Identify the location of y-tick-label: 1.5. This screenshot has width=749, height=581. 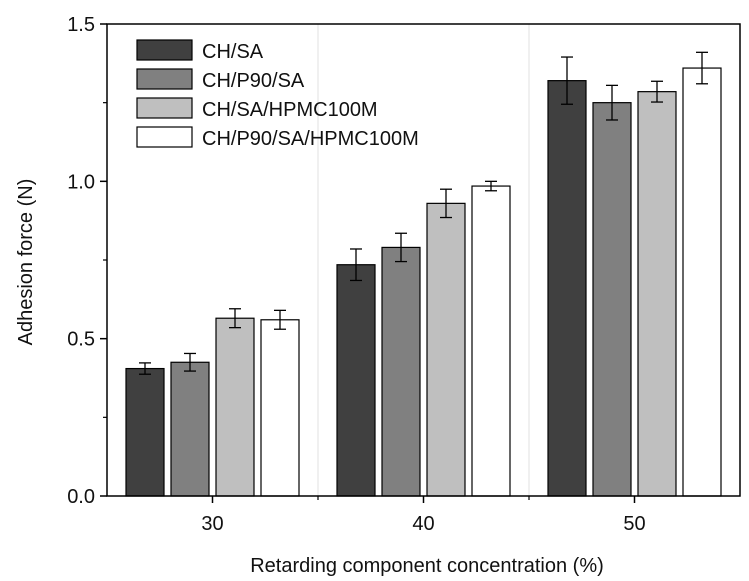
(81, 25).